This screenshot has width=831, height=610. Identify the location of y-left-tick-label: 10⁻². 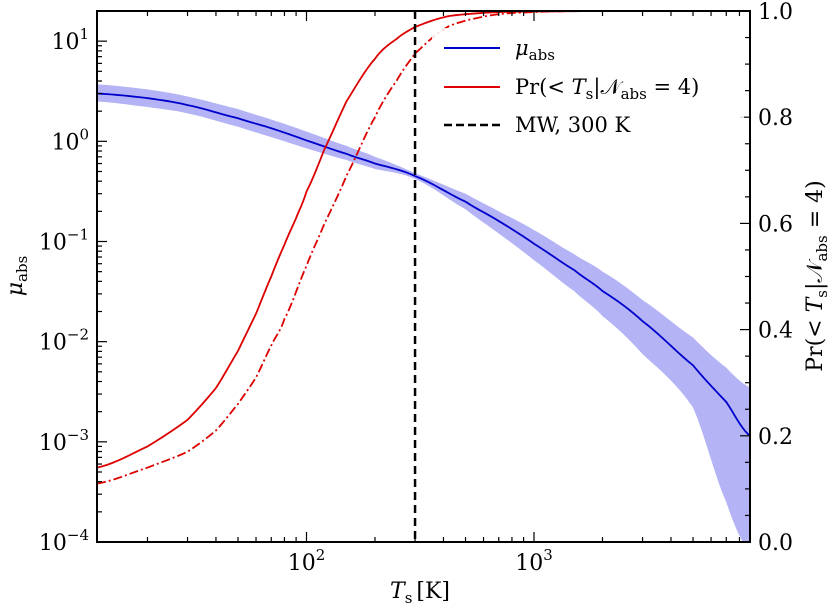
(64, 341).